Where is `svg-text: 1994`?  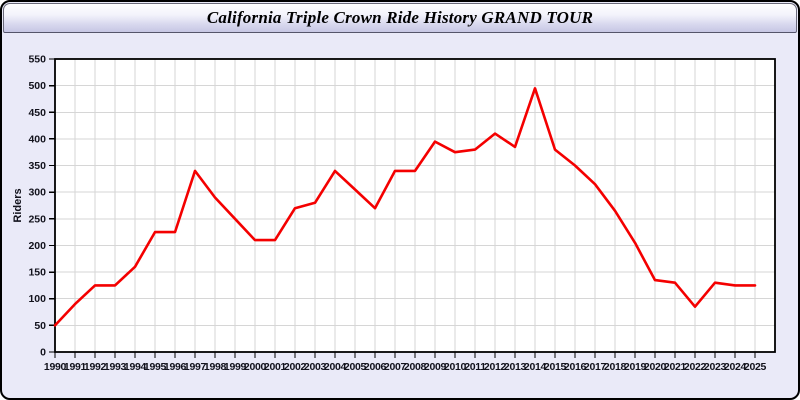 svg-text: 1994 is located at coordinates (135, 367).